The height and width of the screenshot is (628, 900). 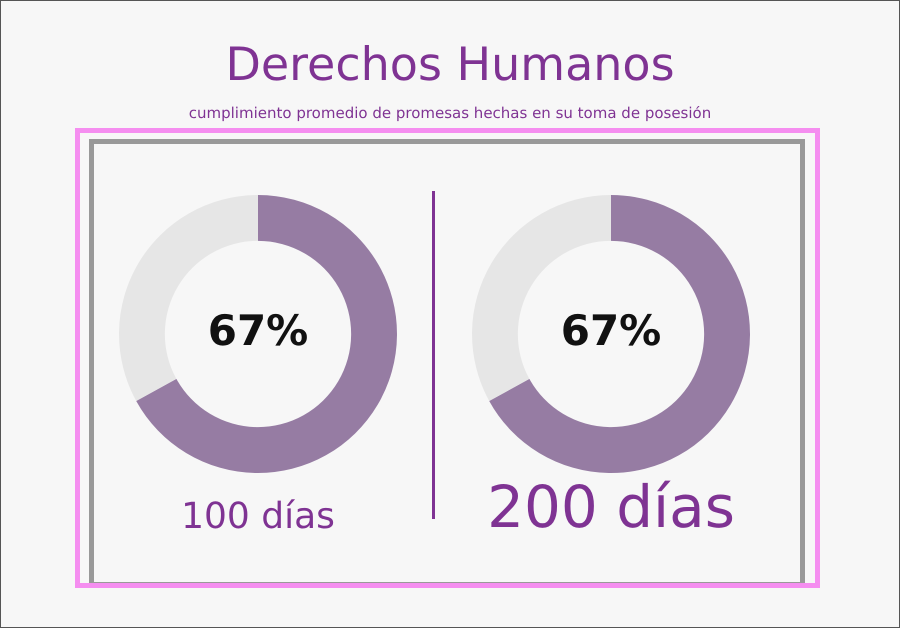 I want to click on text: 100 días, so click(x=258, y=516).